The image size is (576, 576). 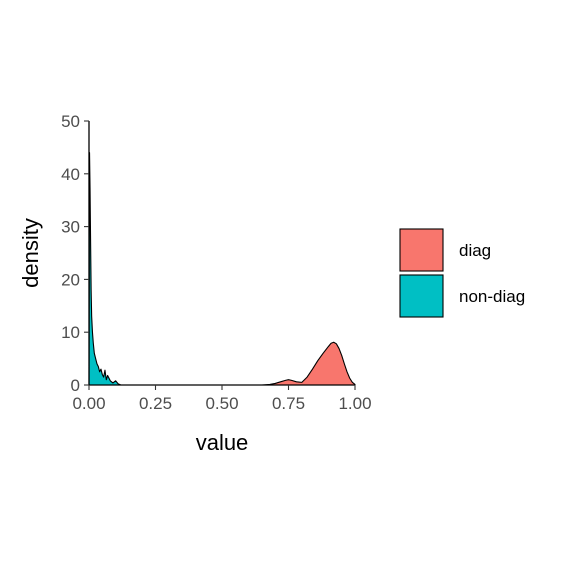 I want to click on y-tick-label: 40, so click(x=70, y=174).